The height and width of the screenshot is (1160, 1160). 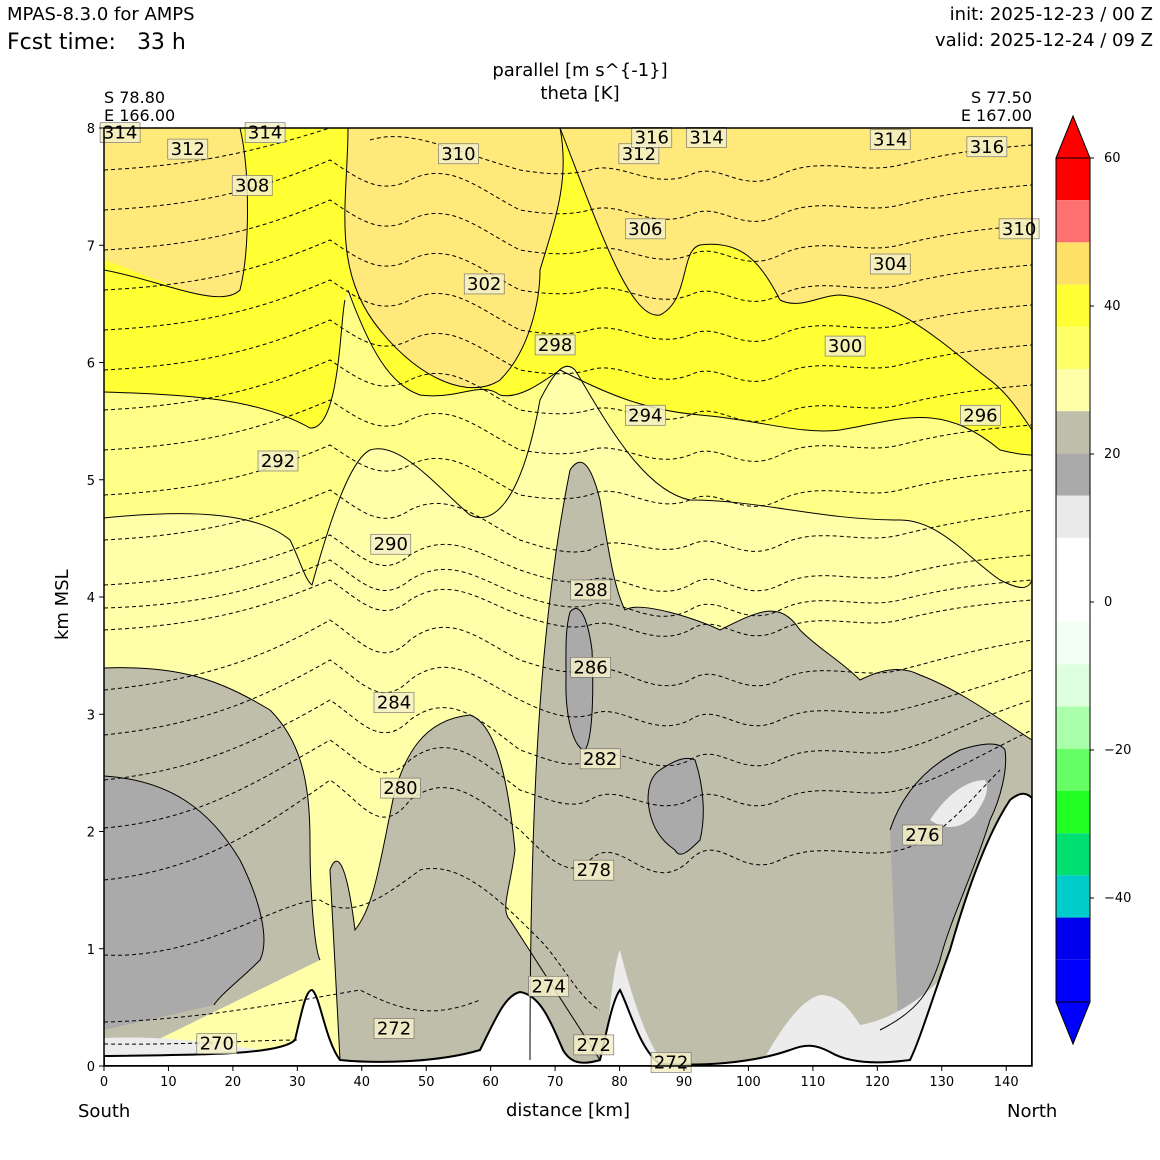 What do you see at coordinates (1112, 306) in the screenshot?
I see `colorbar-tick-label: 40` at bounding box center [1112, 306].